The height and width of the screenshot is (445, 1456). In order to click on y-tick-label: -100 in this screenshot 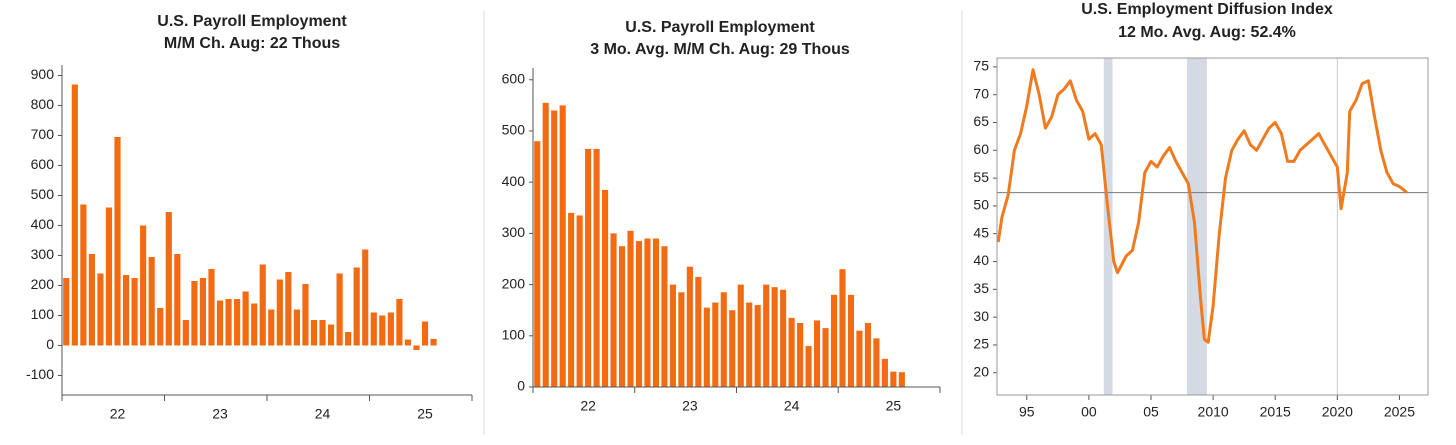, I will do `click(40, 374)`.